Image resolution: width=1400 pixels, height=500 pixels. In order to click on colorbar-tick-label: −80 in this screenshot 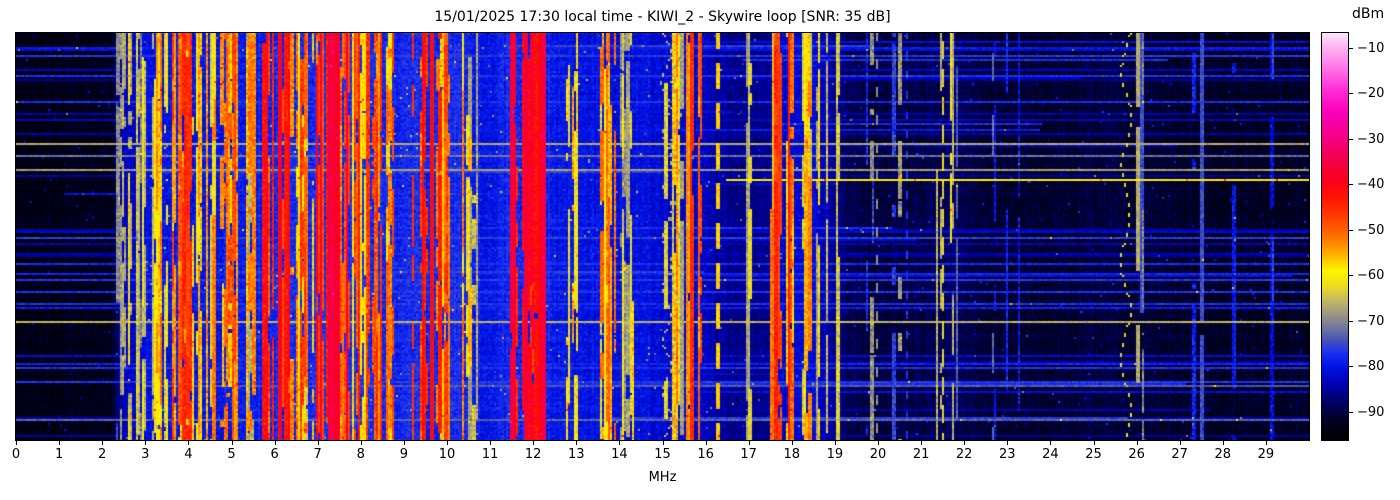, I will do `click(1371, 367)`.